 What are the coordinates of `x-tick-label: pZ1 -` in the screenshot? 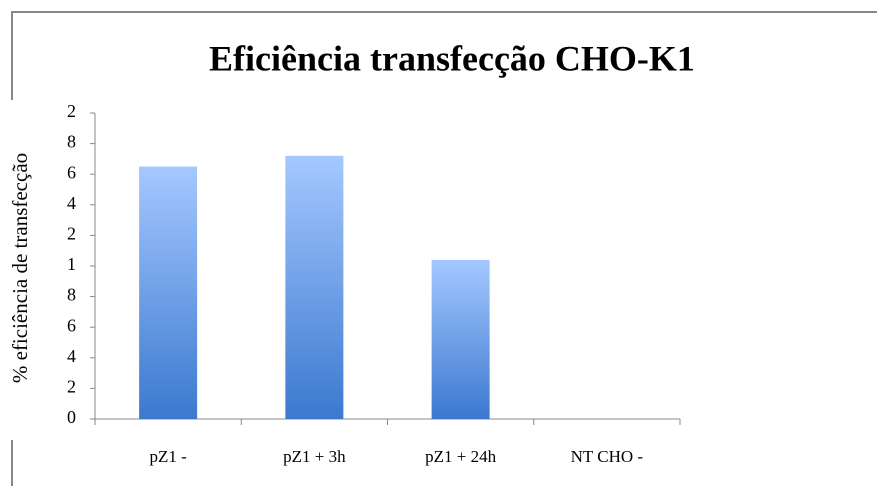 It's located at (168, 456).